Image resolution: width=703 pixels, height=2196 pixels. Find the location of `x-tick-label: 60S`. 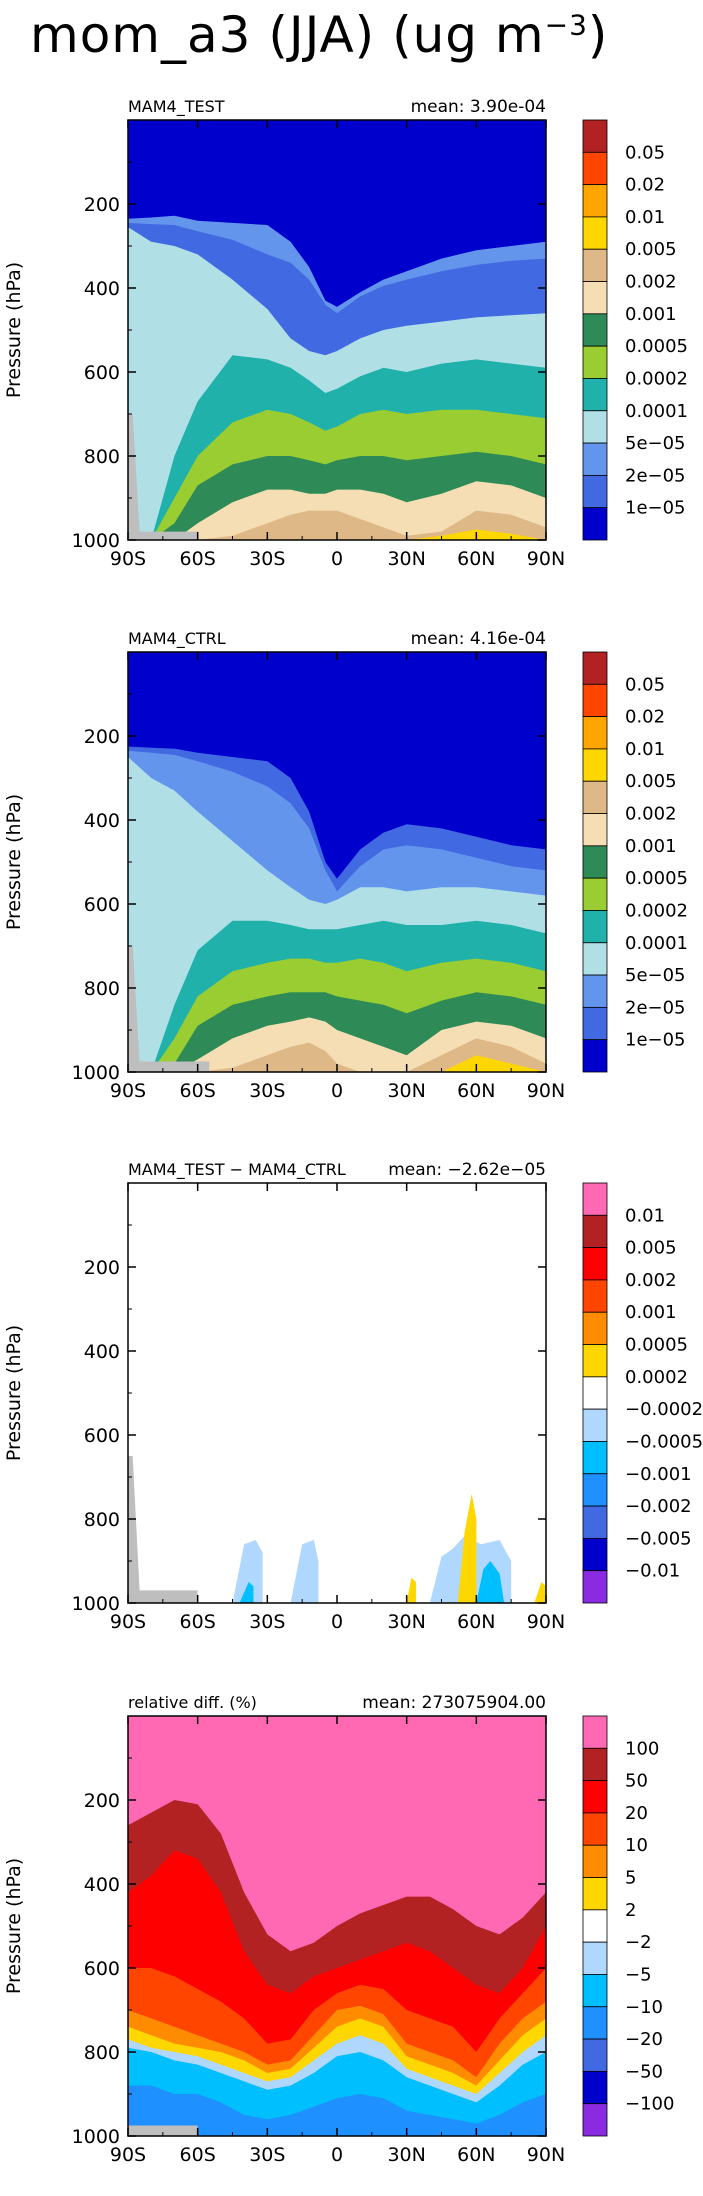

x-tick-label: 60S is located at coordinates (198, 559).